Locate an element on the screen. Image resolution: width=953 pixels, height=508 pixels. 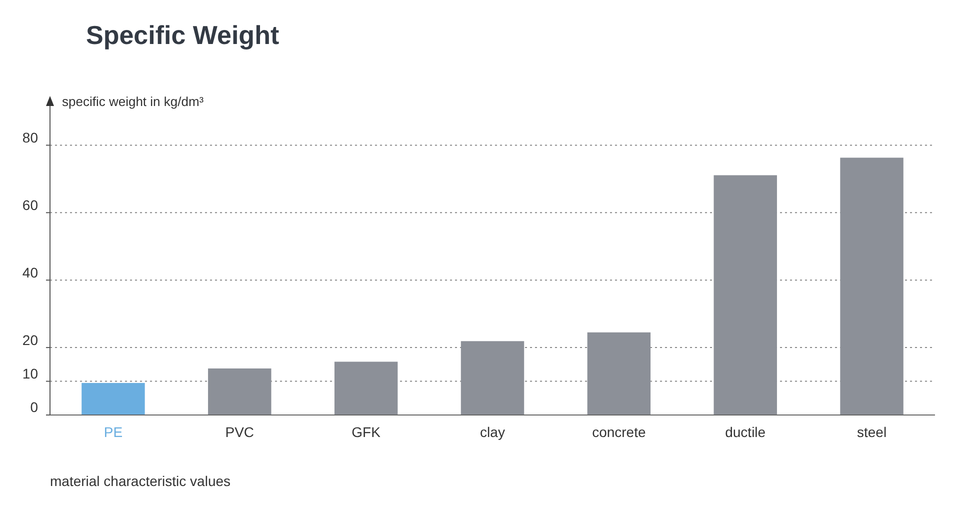
y-tick-label: 10 is located at coordinates (30, 373).